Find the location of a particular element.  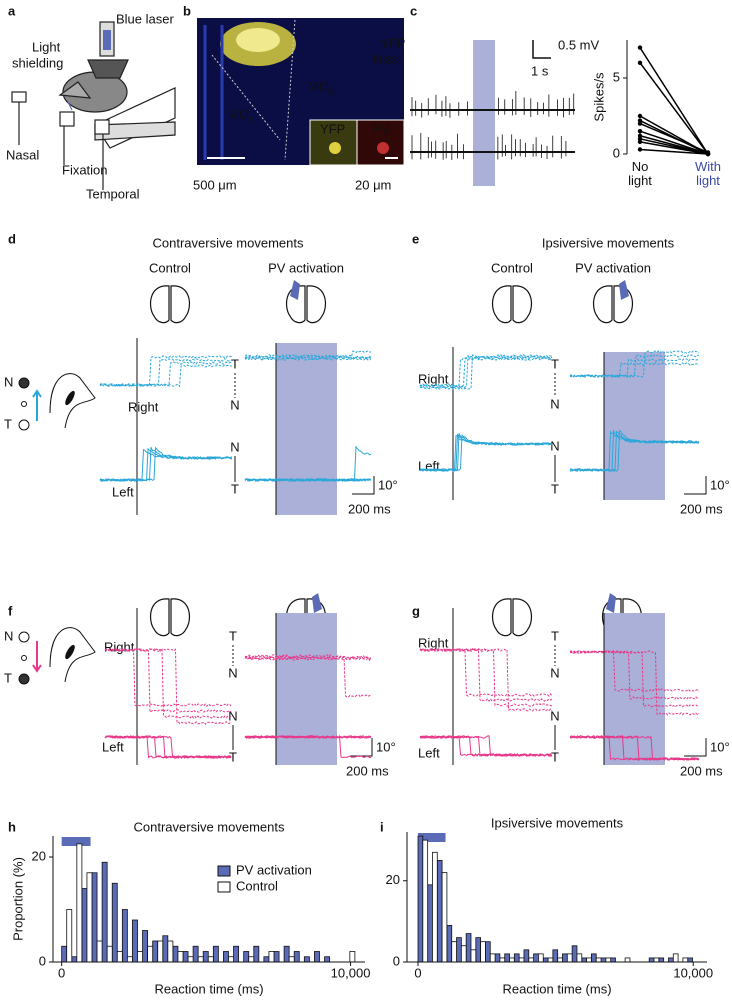

panel-letter: h is located at coordinates (12, 826).